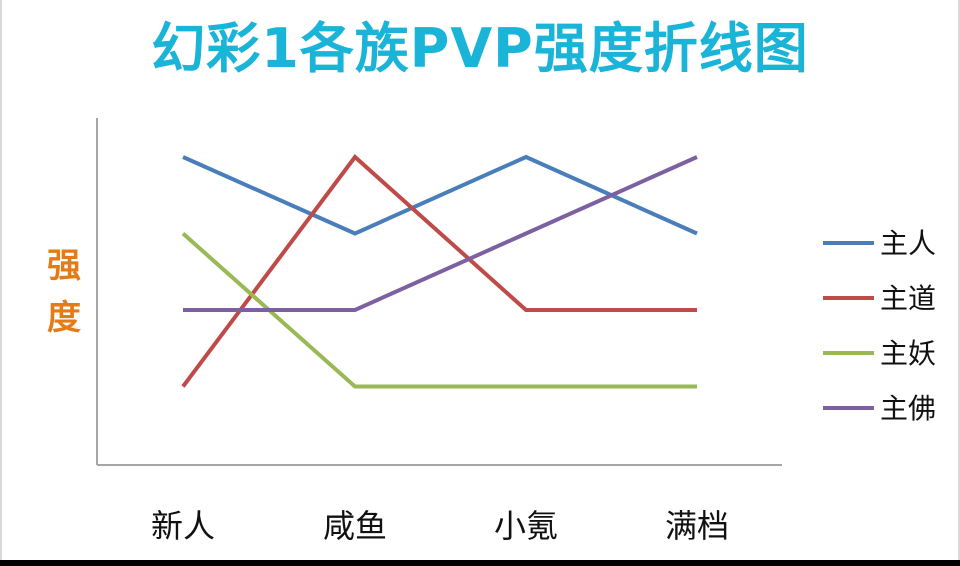 The width and height of the screenshot is (960, 566). Describe the element at coordinates (355, 526) in the screenshot. I see `x-tick-label: 咸鱼` at that location.